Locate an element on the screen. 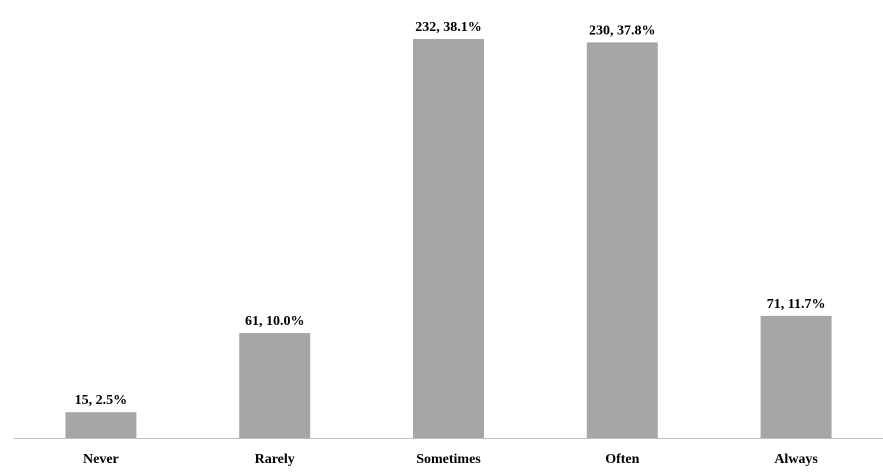 Image resolution: width=883 pixels, height=472 pixels. category-label-always: Always is located at coordinates (796, 459).